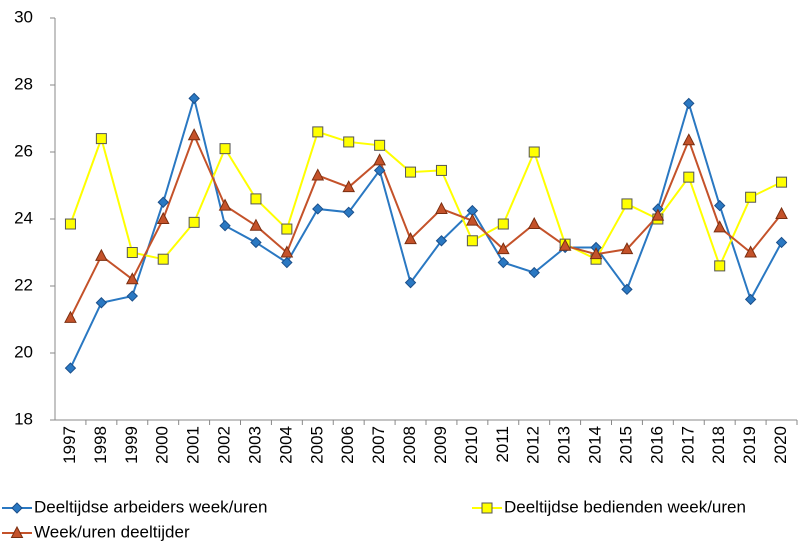 This screenshot has width=798, height=543. Describe the element at coordinates (23, 351) in the screenshot. I see `y-tick-label: 20` at that location.